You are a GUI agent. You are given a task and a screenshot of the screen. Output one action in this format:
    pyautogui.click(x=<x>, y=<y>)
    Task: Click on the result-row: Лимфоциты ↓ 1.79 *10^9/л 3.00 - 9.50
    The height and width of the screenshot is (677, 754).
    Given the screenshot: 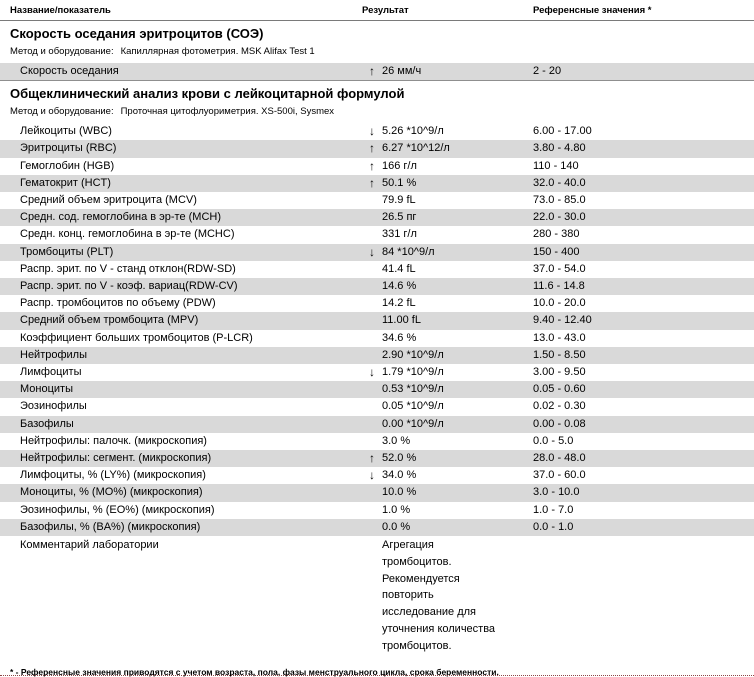 What is the action you would take?
    pyautogui.click(x=377, y=372)
    